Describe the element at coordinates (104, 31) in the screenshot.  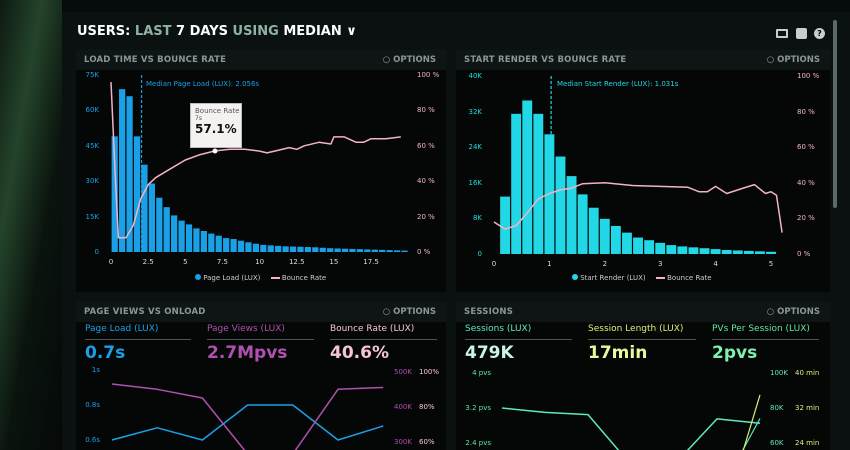
I see `title-prefix: USERS:` at that location.